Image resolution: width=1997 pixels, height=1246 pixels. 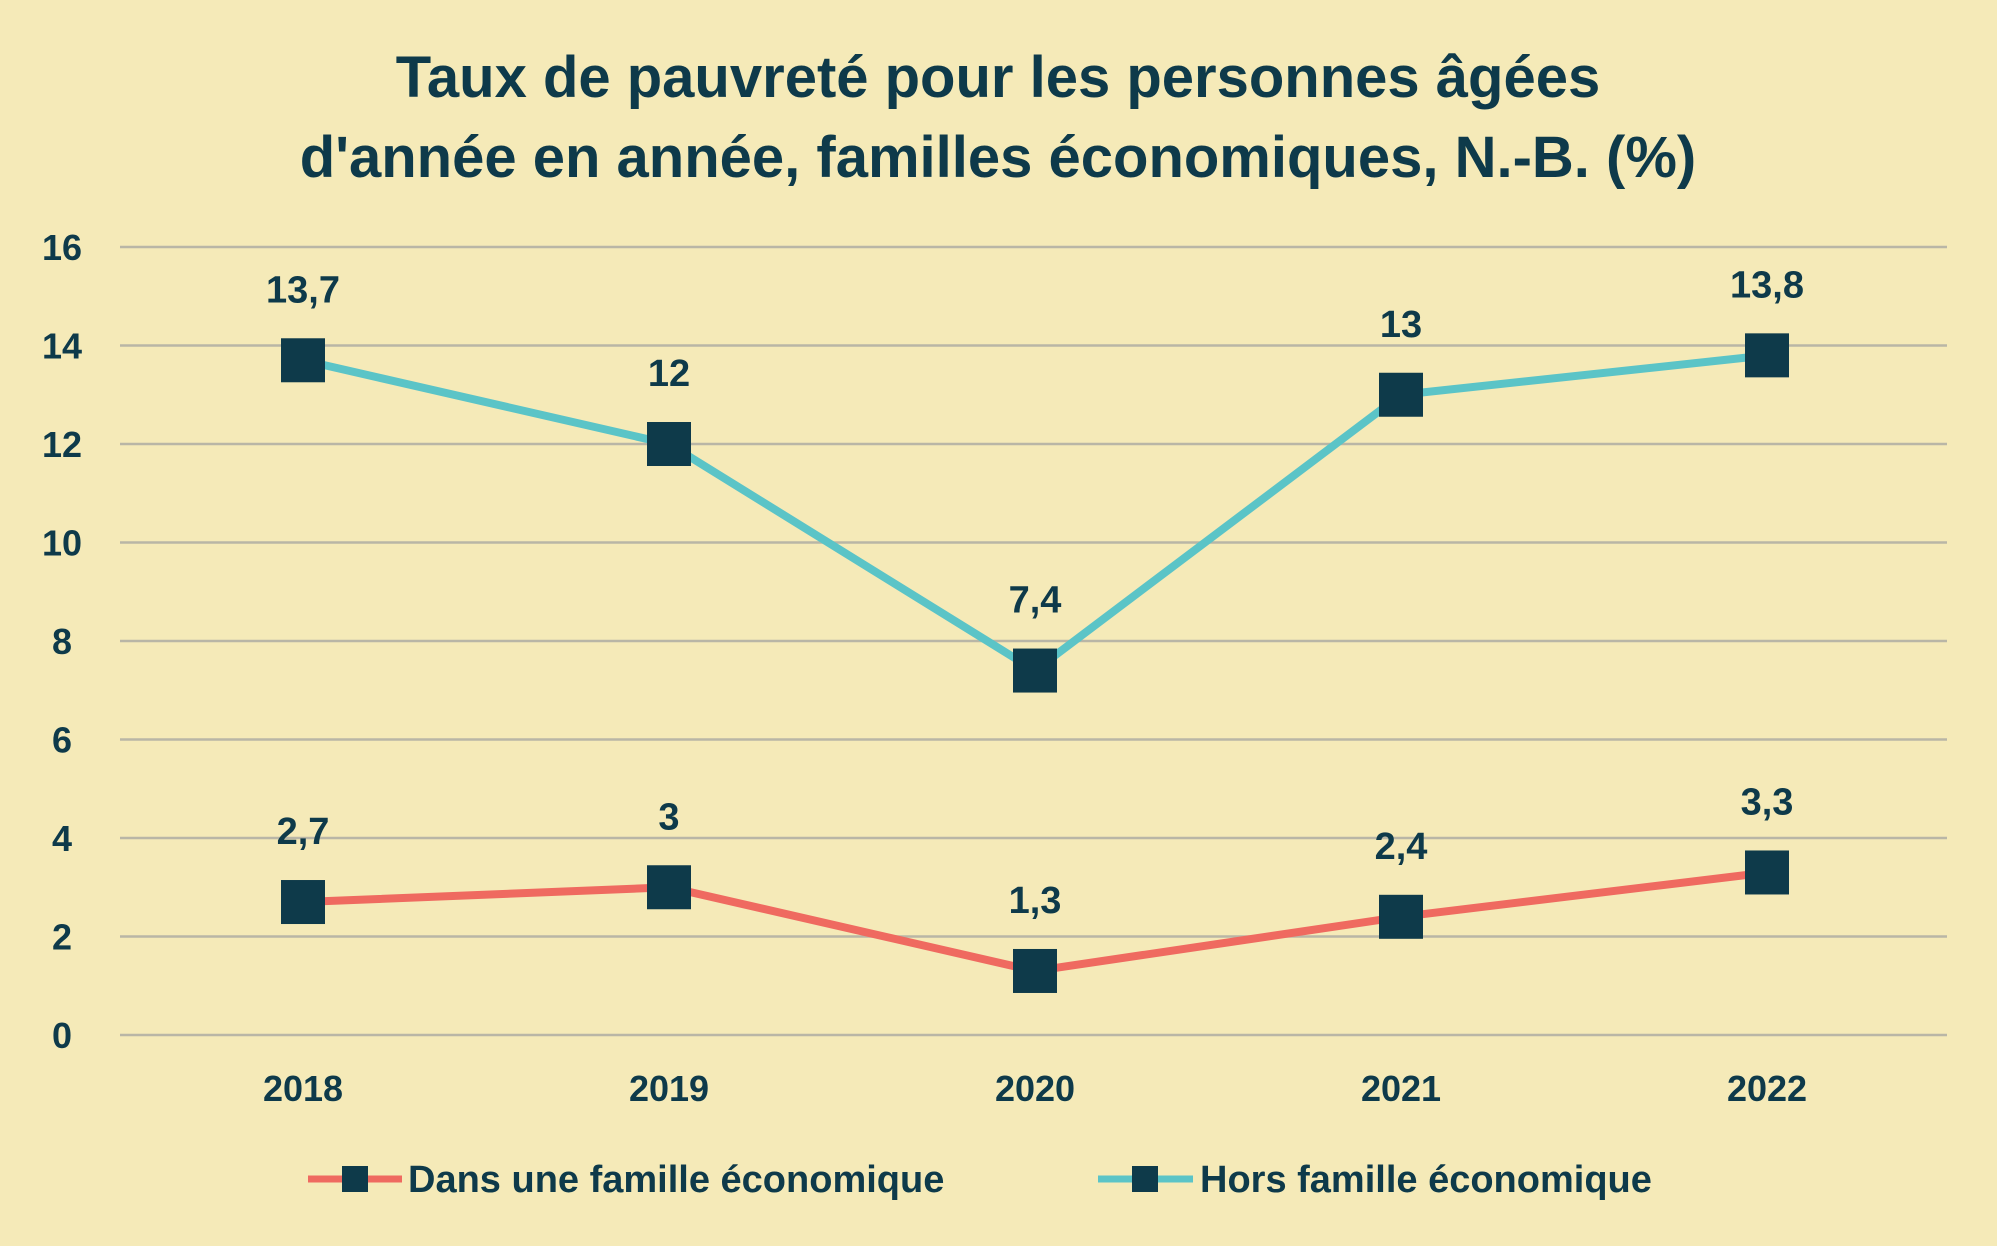 I want to click on y-tick-label: 2, so click(x=62, y=937).